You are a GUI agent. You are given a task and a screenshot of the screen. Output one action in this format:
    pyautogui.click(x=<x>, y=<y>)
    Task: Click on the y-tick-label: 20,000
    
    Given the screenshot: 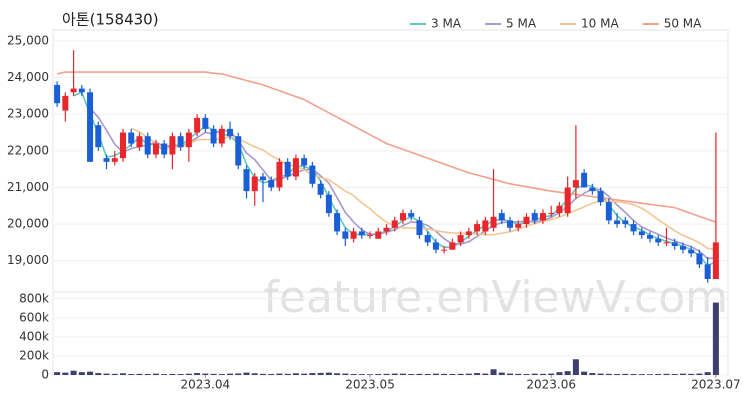 What is the action you would take?
    pyautogui.click(x=28, y=224)
    